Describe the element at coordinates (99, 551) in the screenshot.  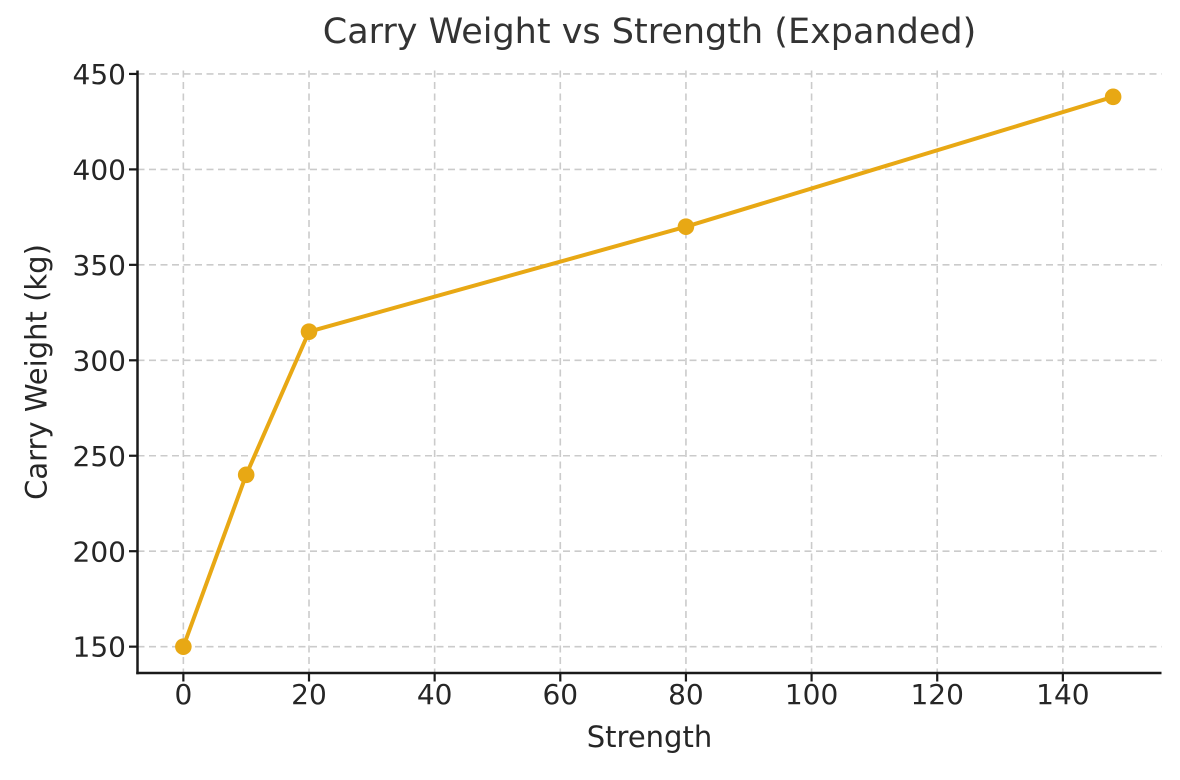
I see `y-tick-label: 200` at that location.